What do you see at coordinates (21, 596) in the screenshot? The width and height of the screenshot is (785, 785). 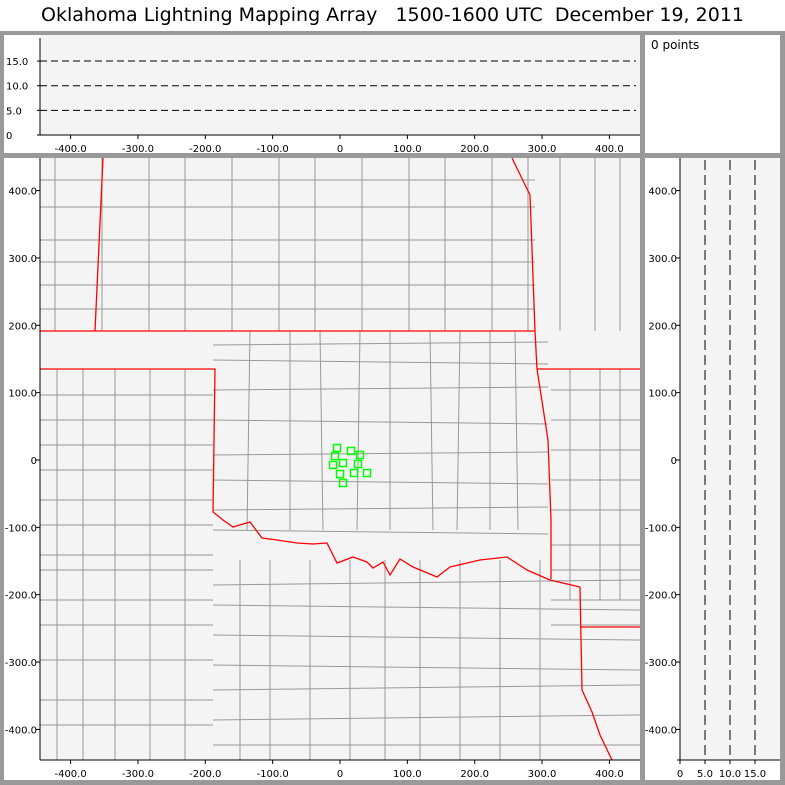 I see `plan-y-tick-label: -200.0` at bounding box center [21, 596].